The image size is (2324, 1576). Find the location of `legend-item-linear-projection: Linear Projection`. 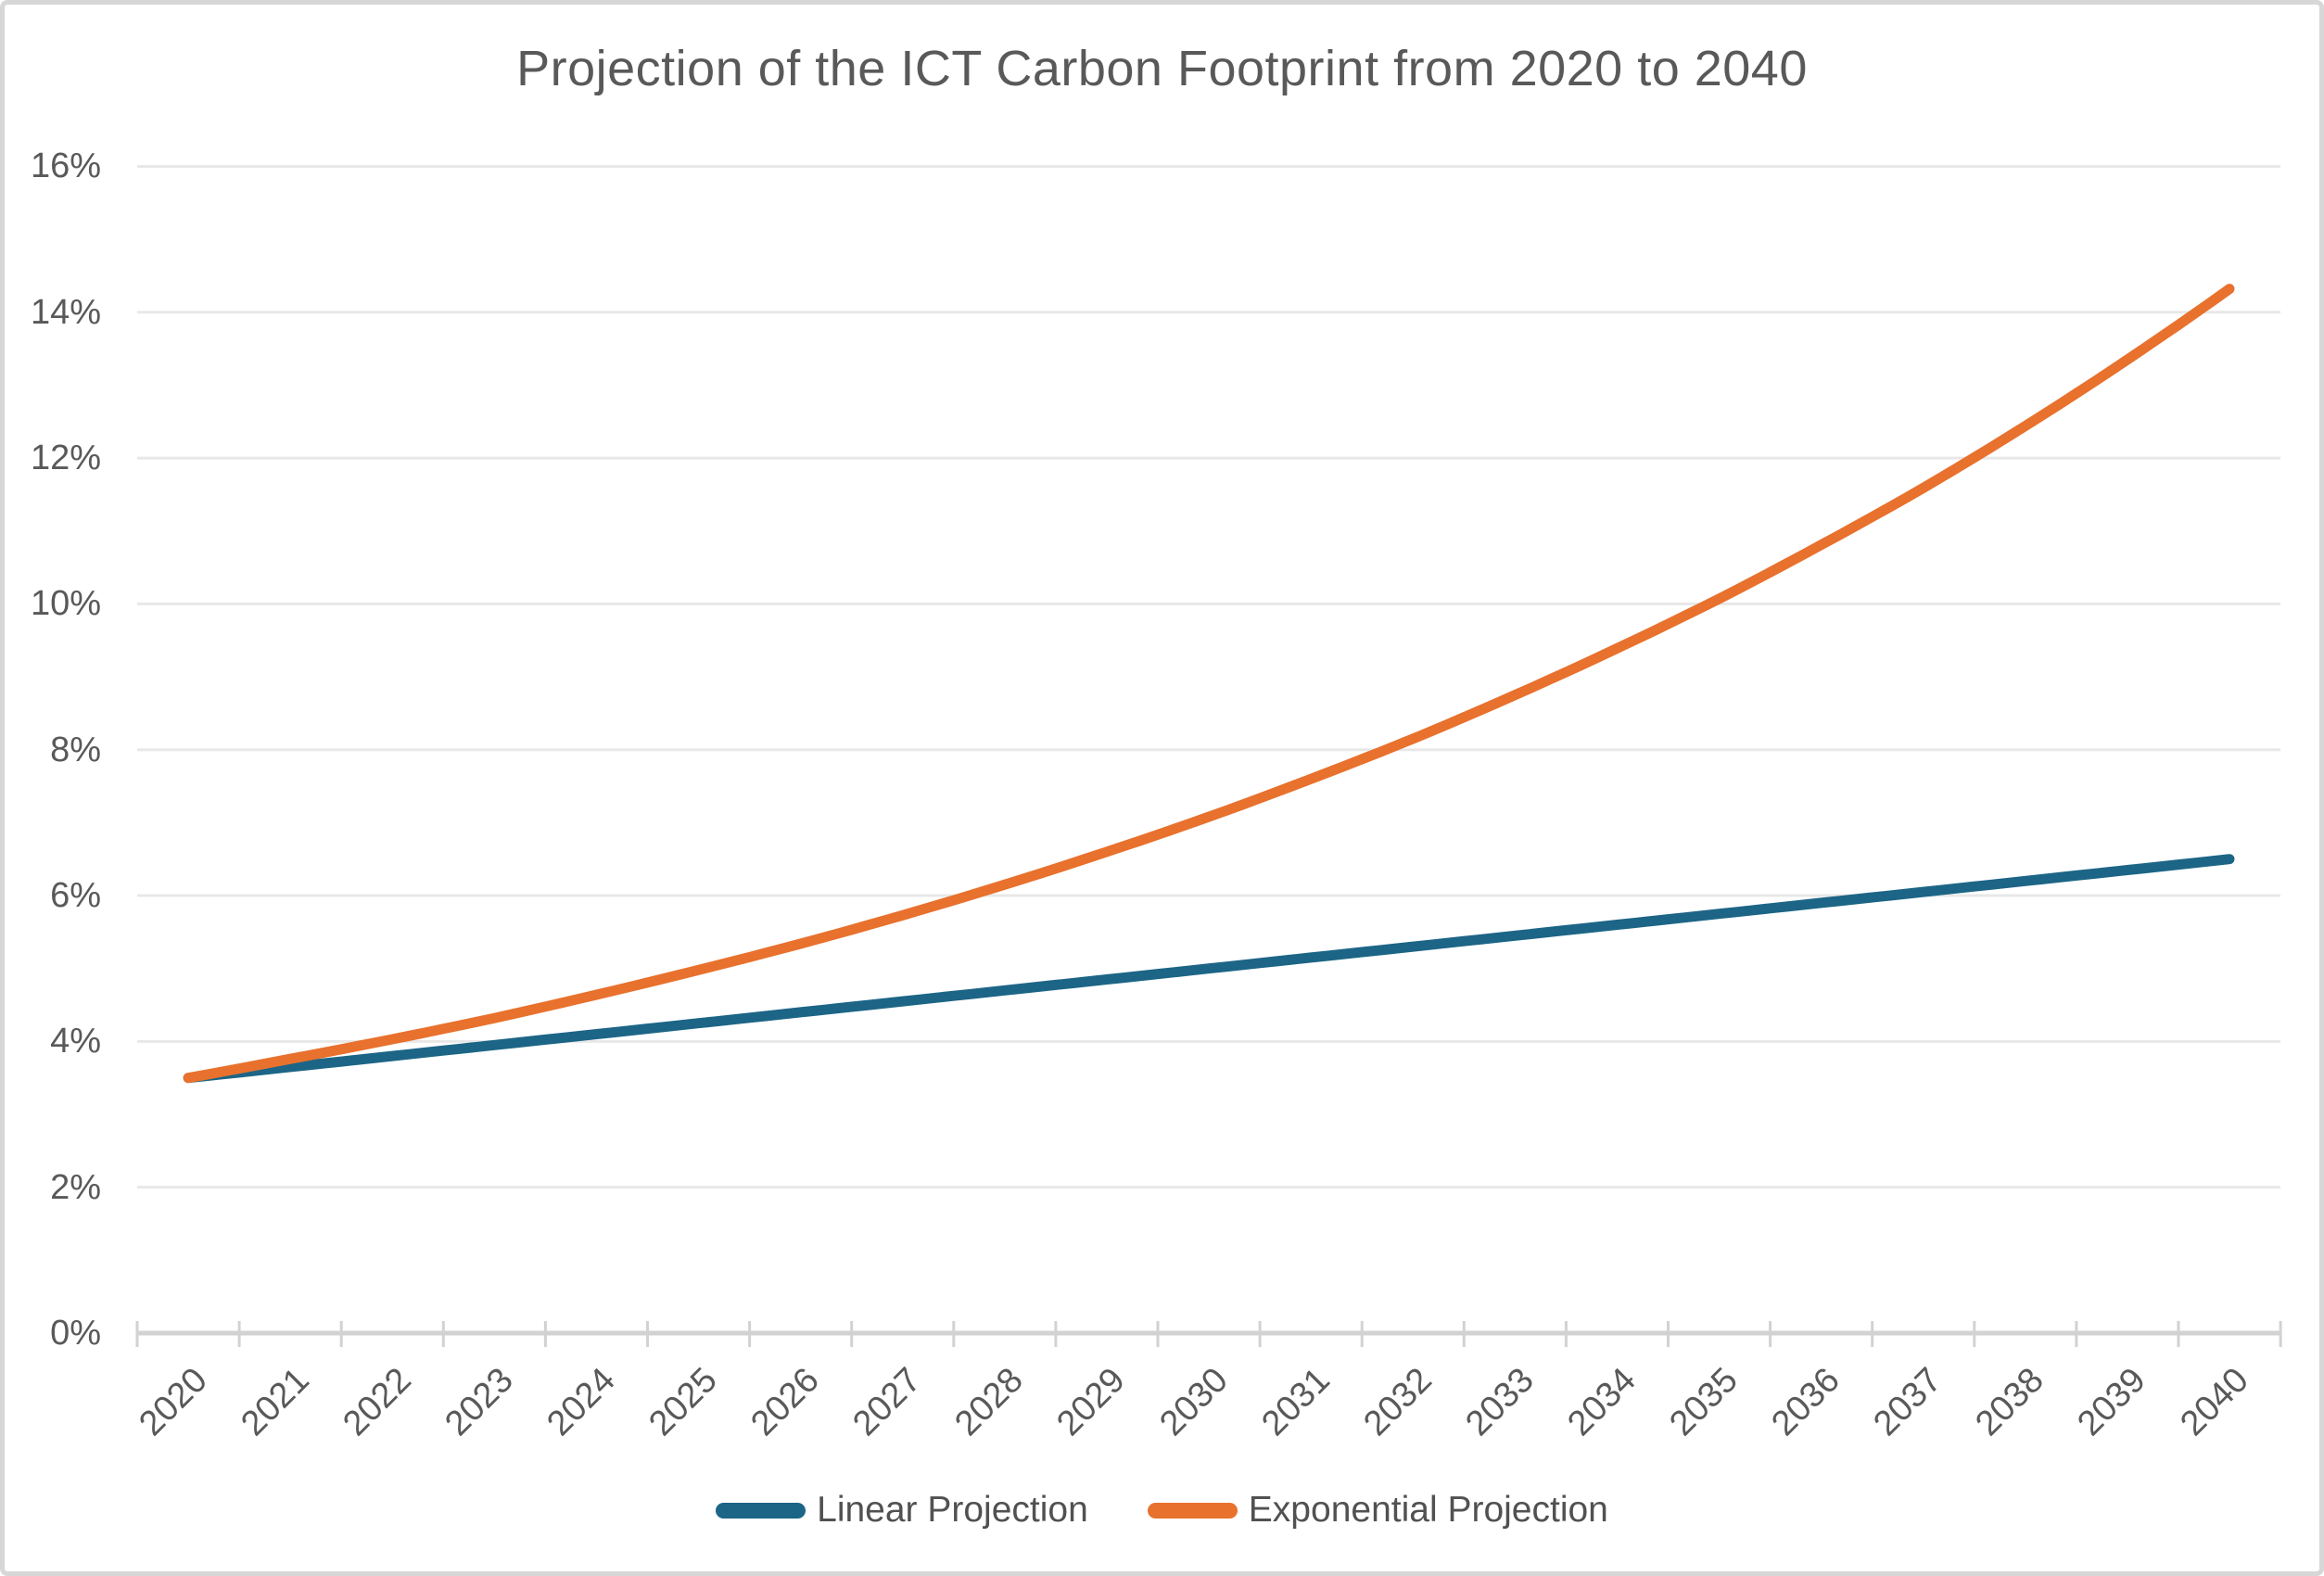

legend-item-linear-projection: Linear Projection is located at coordinates (902, 1510).